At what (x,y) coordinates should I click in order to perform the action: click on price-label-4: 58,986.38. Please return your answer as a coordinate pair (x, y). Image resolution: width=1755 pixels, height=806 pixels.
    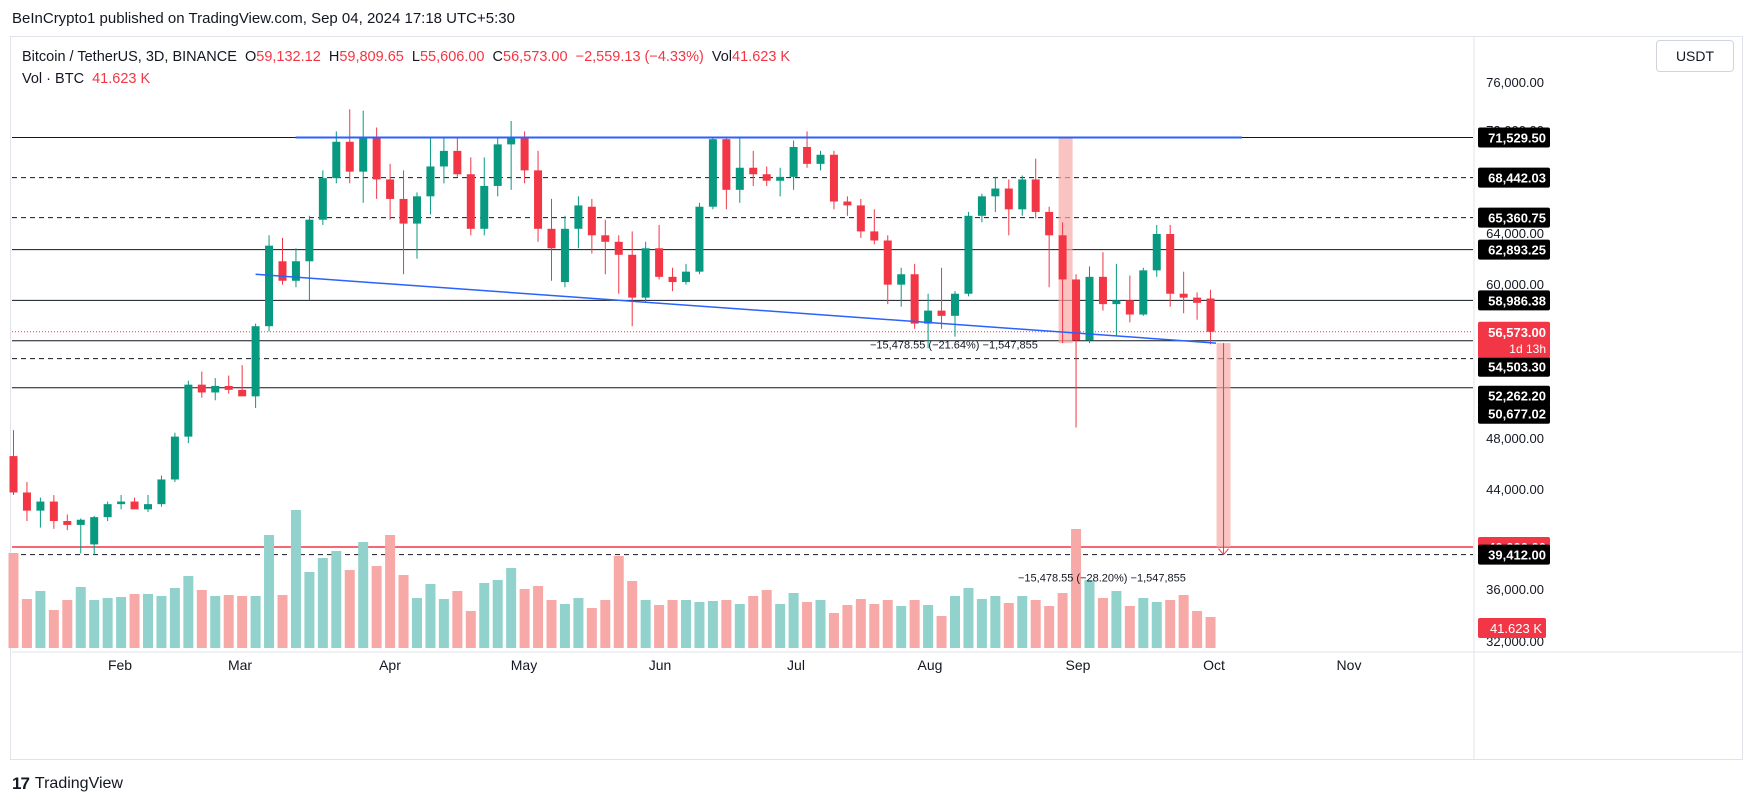
    Looking at the image, I should click on (1517, 300).